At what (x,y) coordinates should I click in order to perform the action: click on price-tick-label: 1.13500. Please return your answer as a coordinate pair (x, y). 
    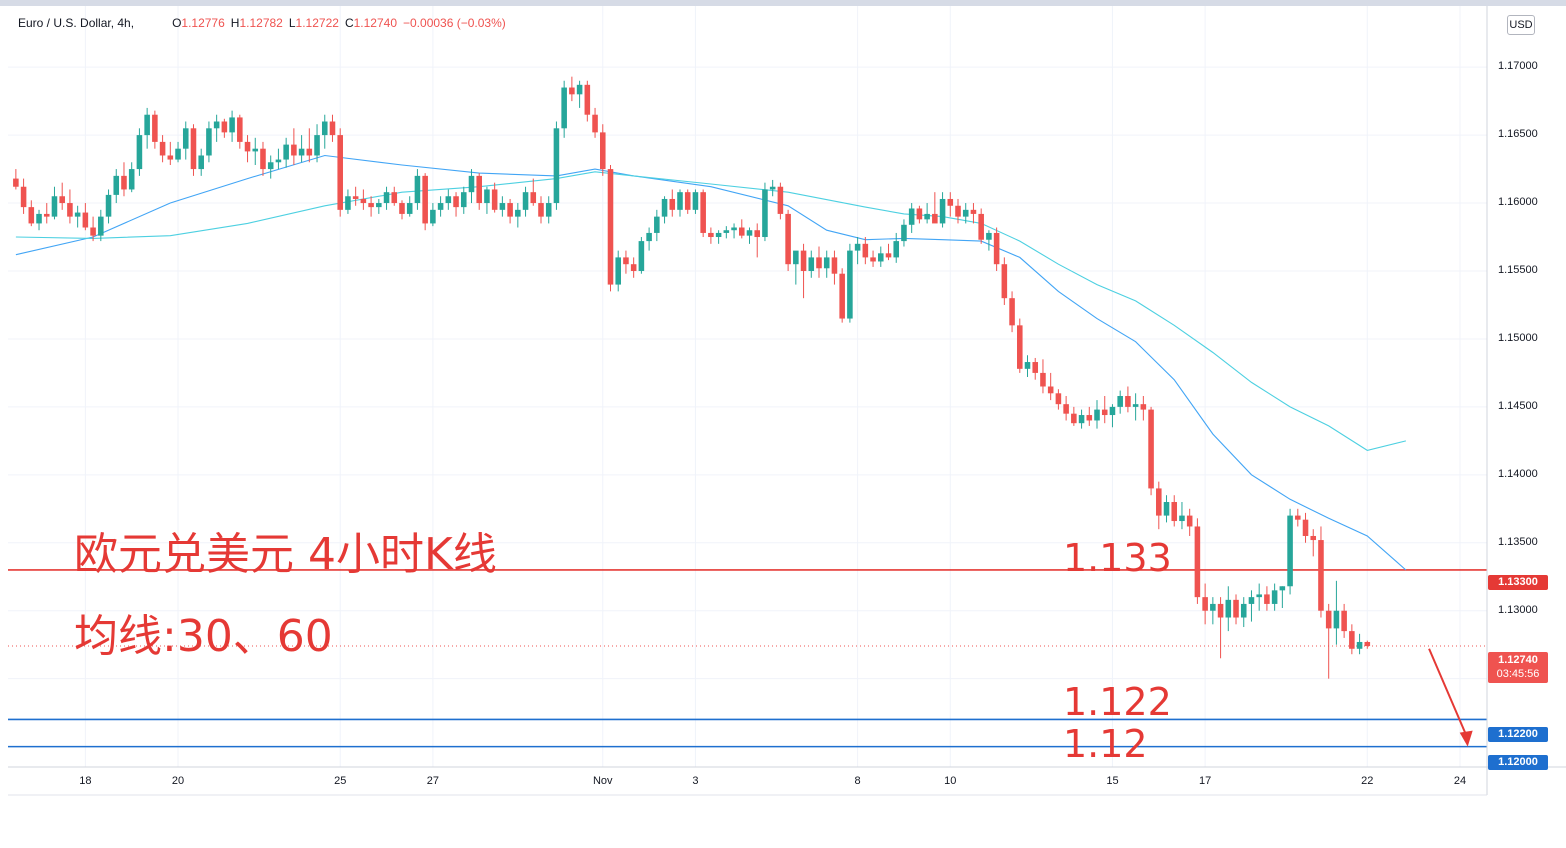
    Looking at the image, I should click on (1518, 541).